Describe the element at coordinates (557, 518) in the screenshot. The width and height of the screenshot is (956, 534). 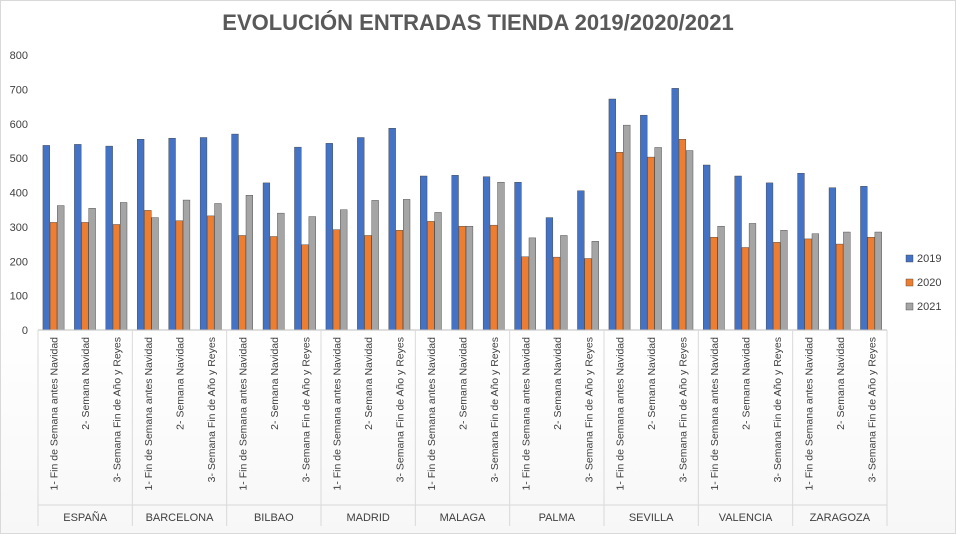
I see `group-label: PALMA` at that location.